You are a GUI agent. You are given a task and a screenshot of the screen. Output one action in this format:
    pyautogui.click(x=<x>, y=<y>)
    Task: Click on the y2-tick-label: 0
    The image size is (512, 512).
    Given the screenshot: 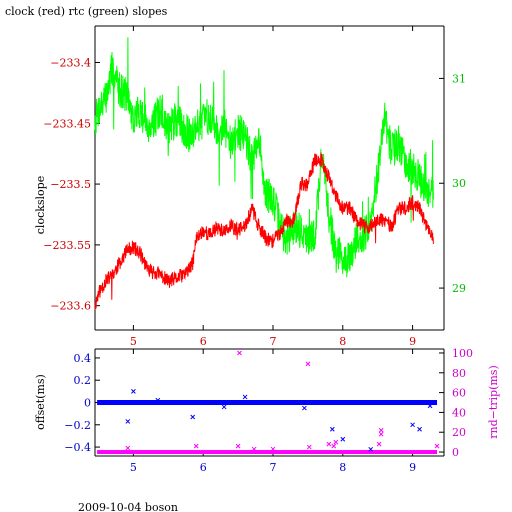 What is the action you would take?
    pyautogui.click(x=455, y=452)
    